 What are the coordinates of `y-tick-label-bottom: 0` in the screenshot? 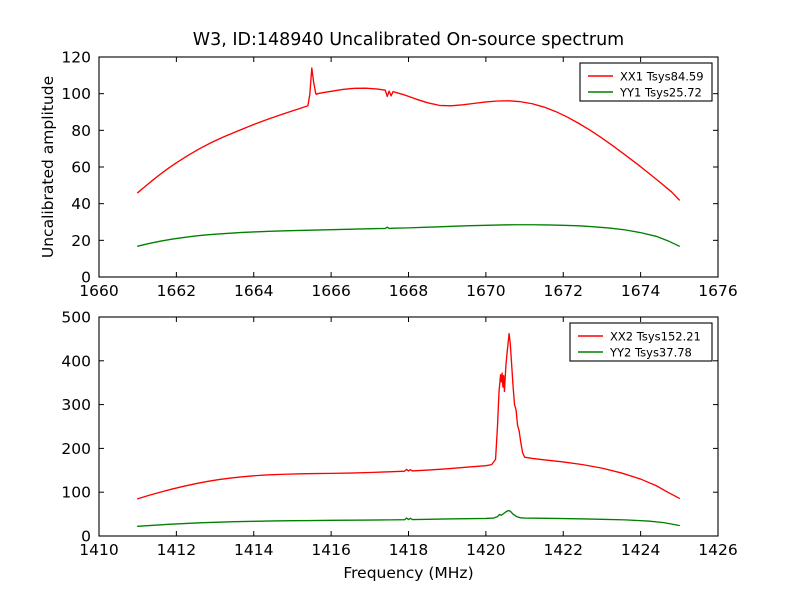 It's located at (86, 537).